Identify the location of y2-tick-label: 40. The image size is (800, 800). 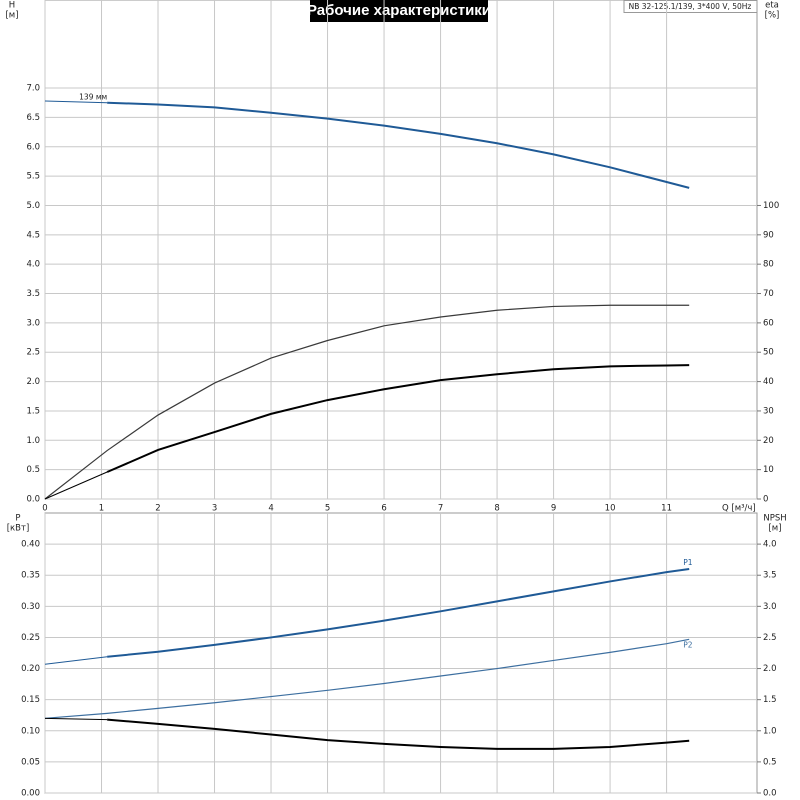
(768, 382).